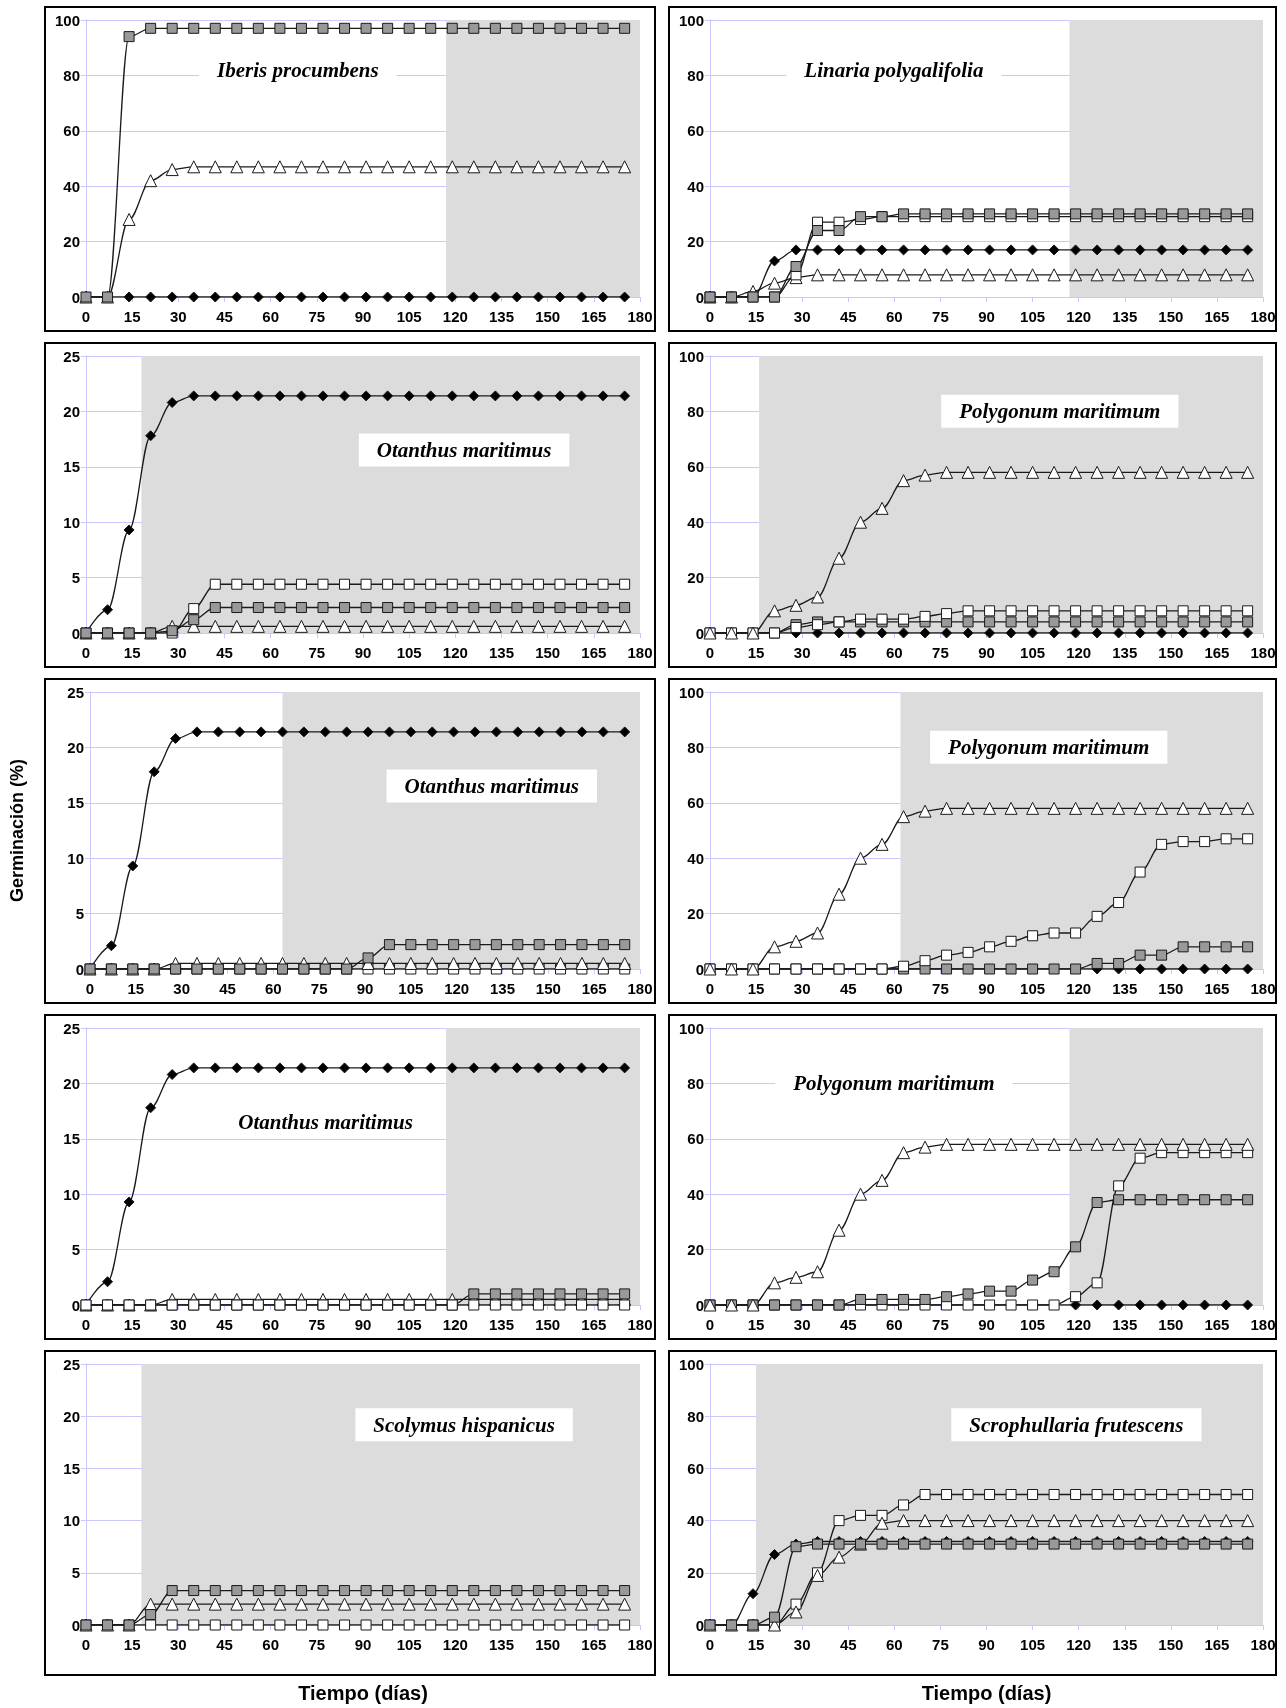  What do you see at coordinates (464, 1424) in the screenshot?
I see `text: Scolymus hispanicus` at bounding box center [464, 1424].